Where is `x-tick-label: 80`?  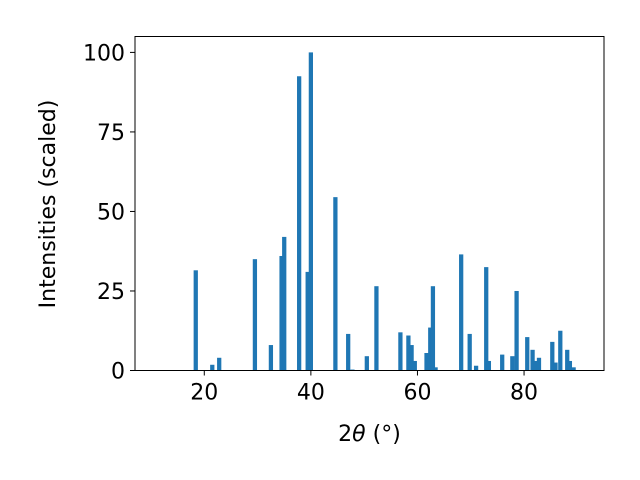 x-tick-label: 80 is located at coordinates (524, 393).